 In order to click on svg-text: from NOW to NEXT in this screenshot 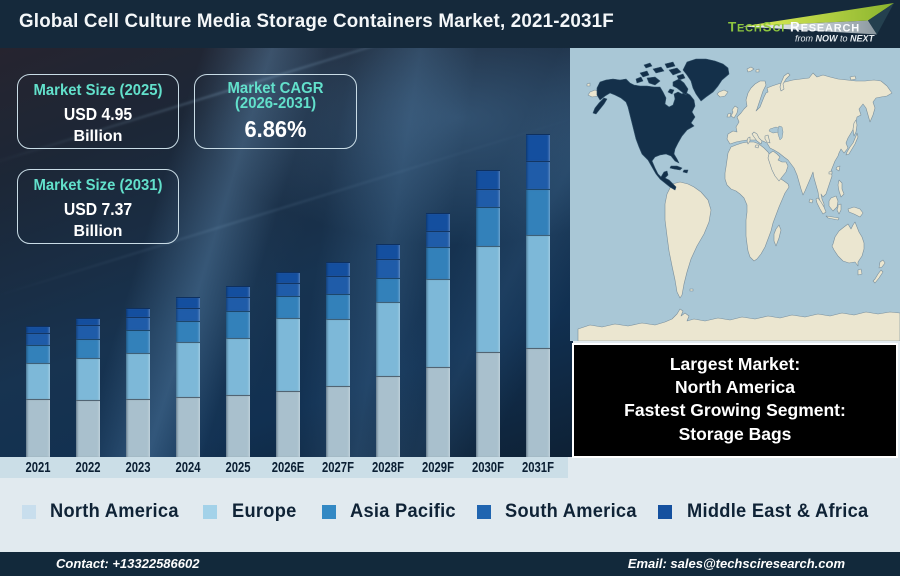, I will do `click(835, 39)`.